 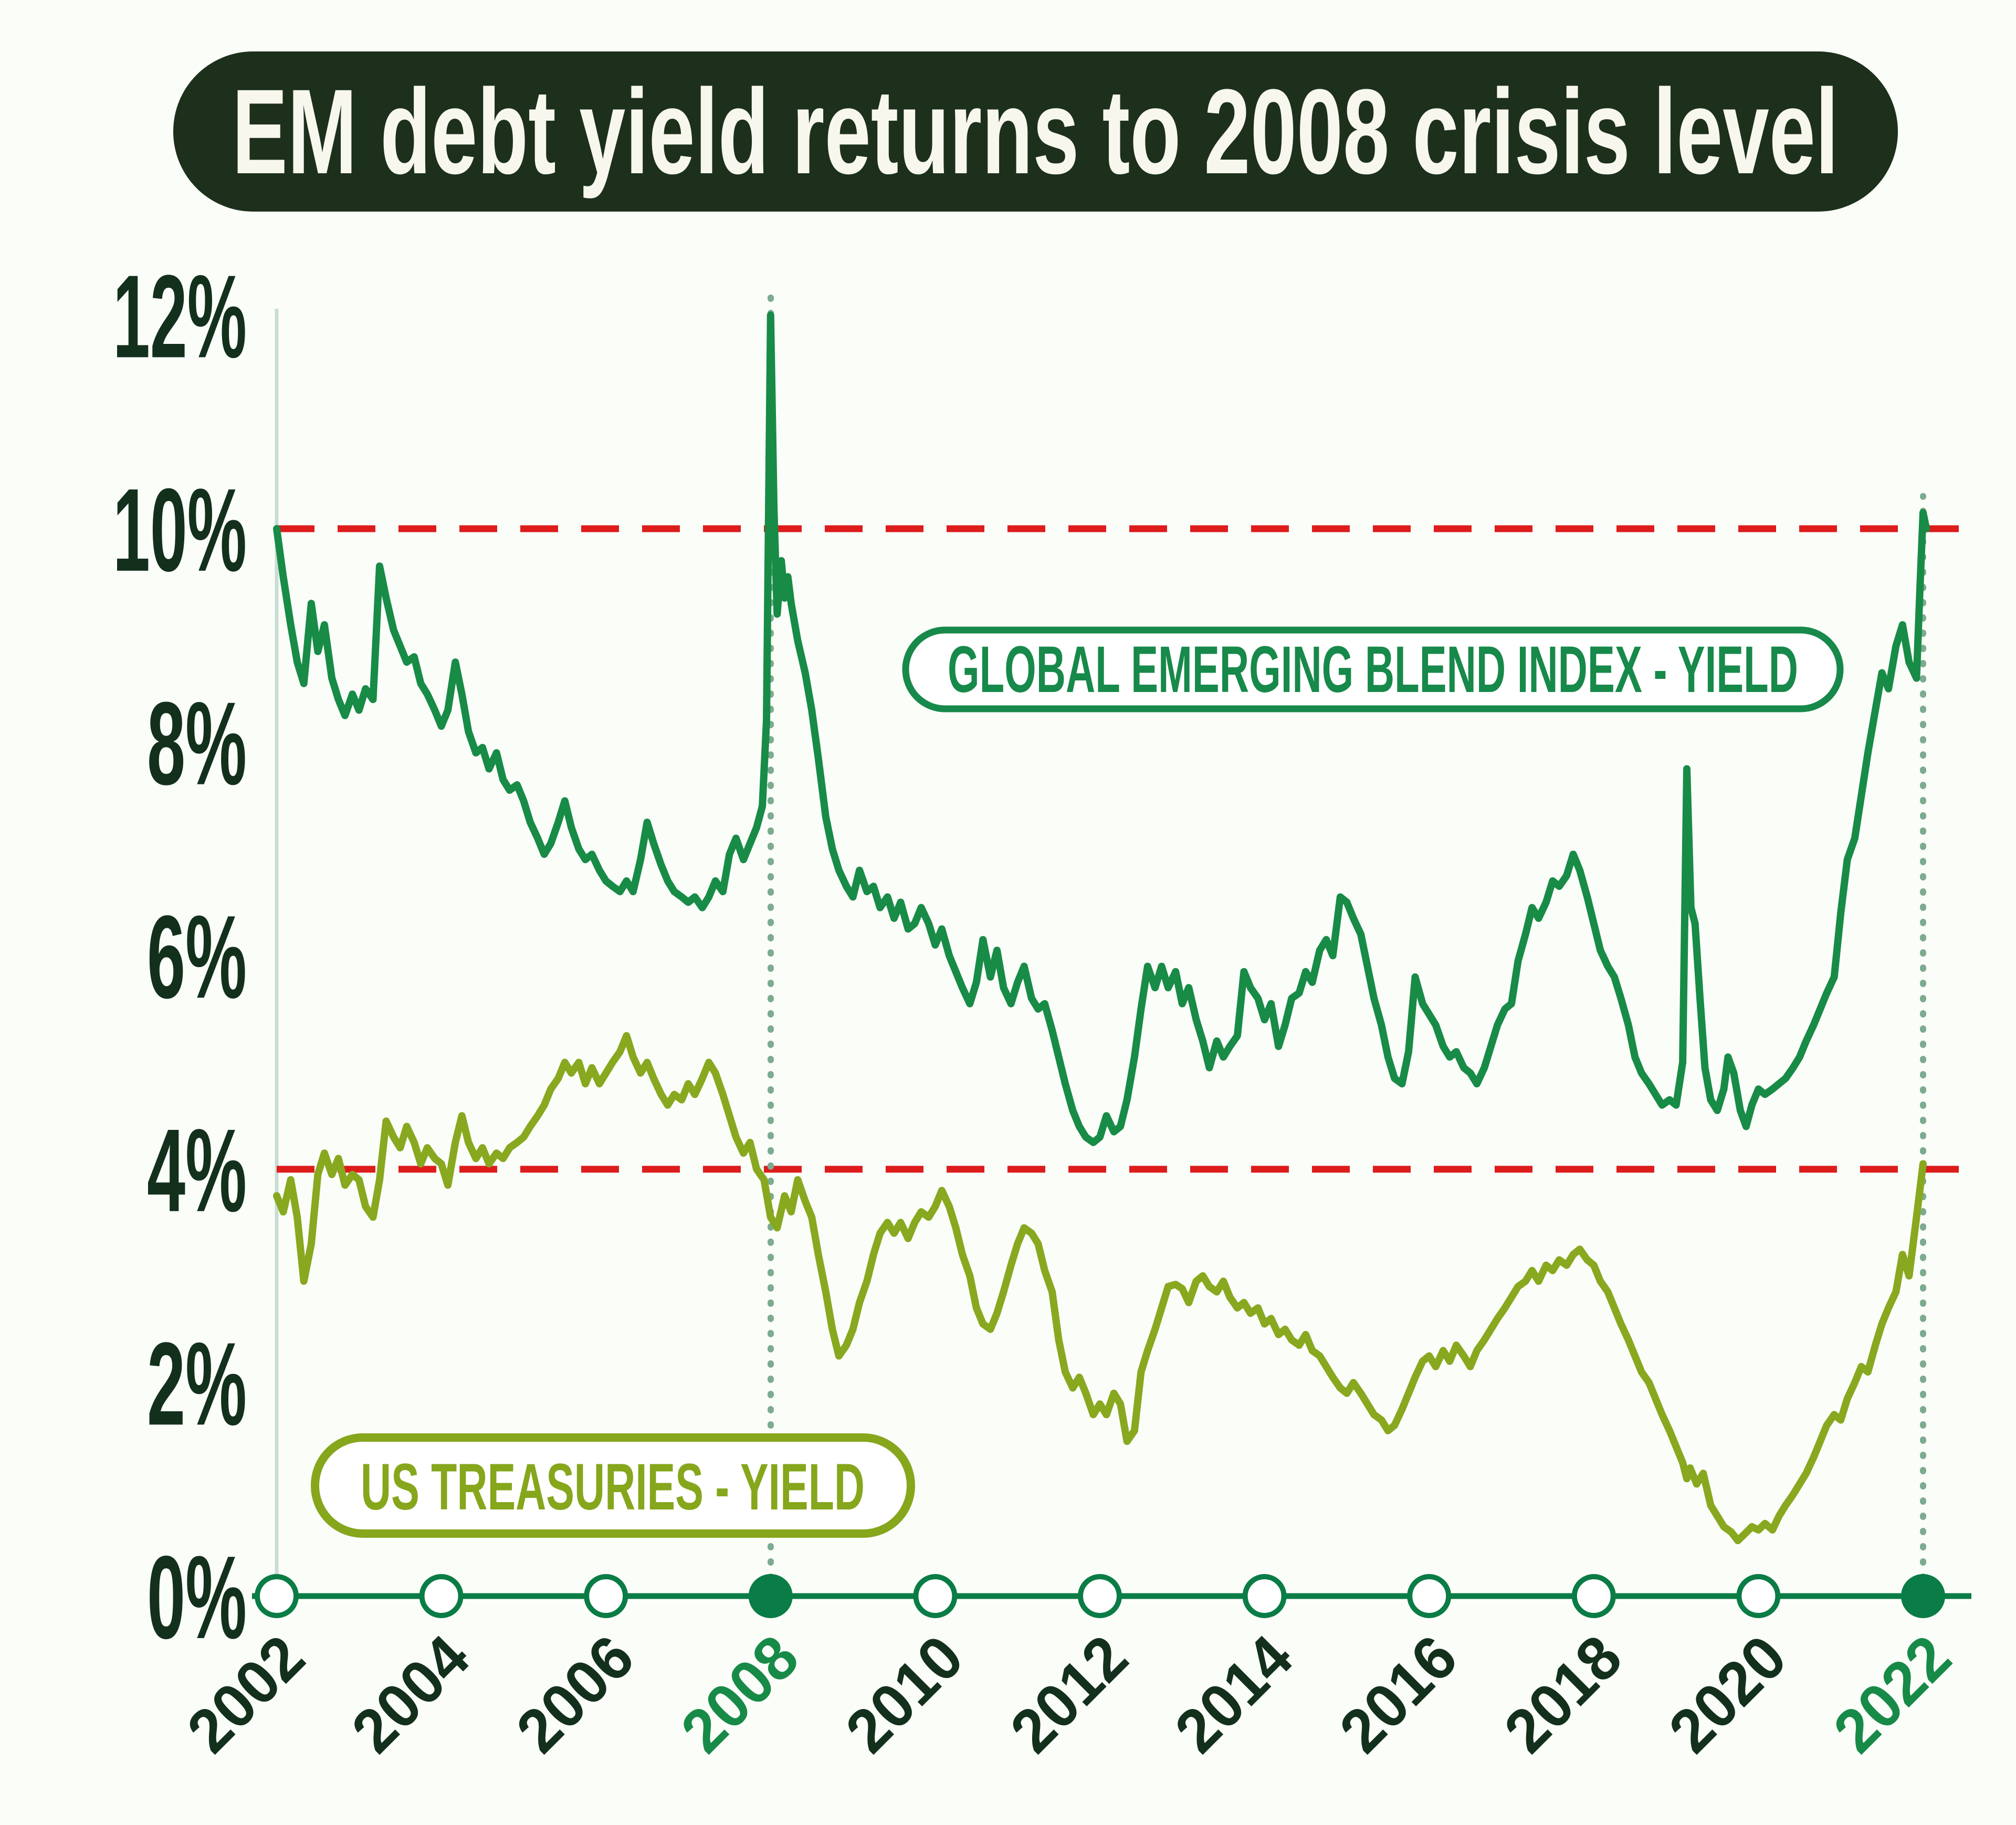 What do you see at coordinates (197, 1597) in the screenshot?
I see `y-tick-label-0: 0%` at bounding box center [197, 1597].